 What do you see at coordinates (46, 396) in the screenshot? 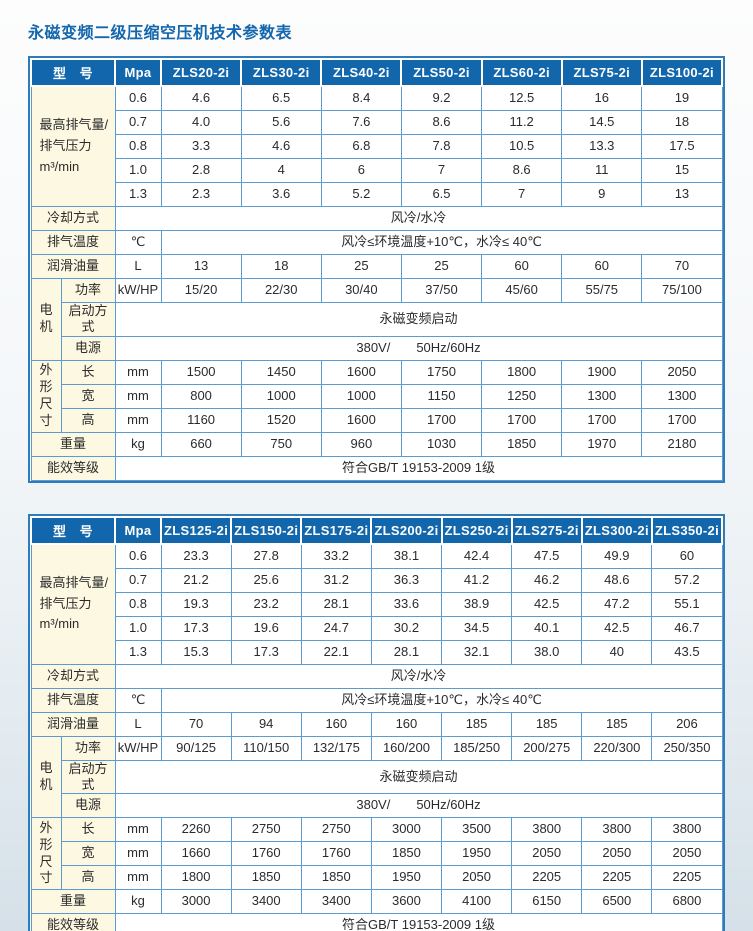
I see `dimensions-group-label: 外 形 尺 寸` at bounding box center [46, 396].